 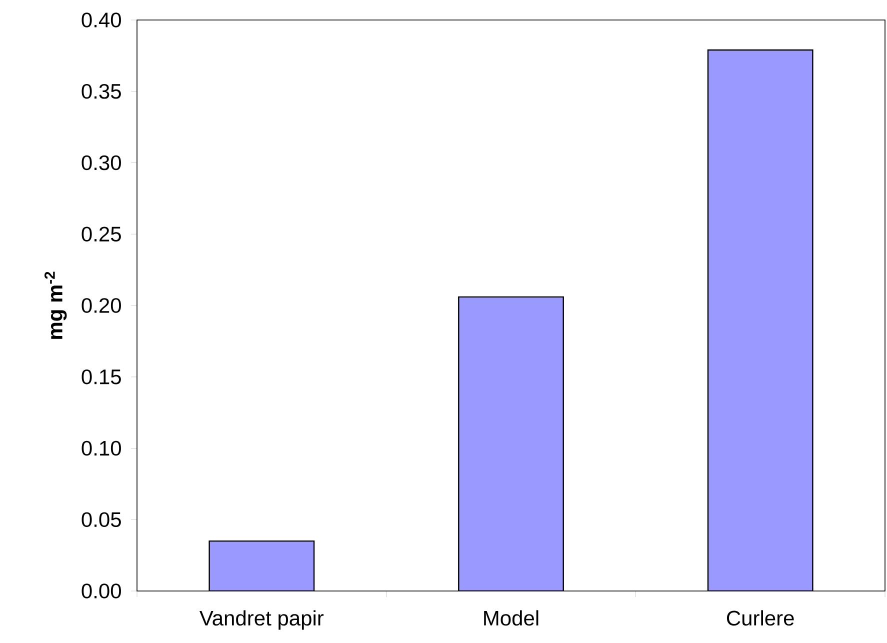 I want to click on y-tick-label: 0.15, so click(x=101, y=376).